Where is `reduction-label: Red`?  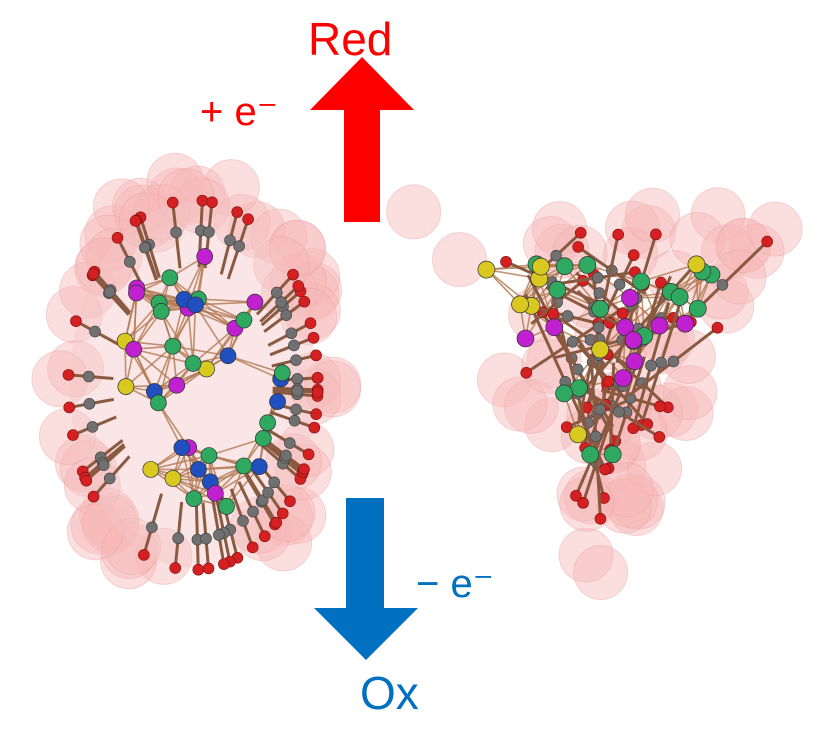
reduction-label: Red is located at coordinates (350, 39).